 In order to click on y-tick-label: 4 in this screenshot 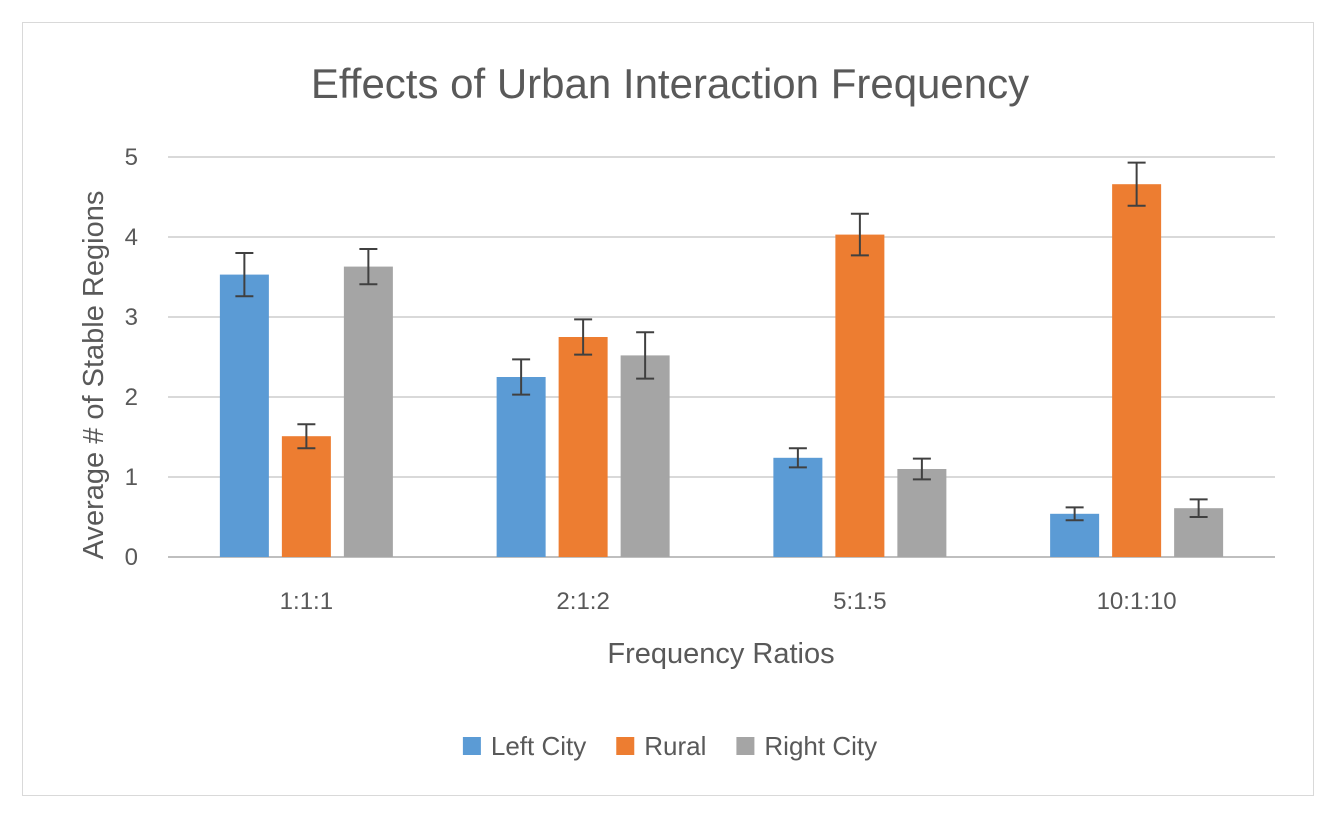, I will do `click(131, 237)`.